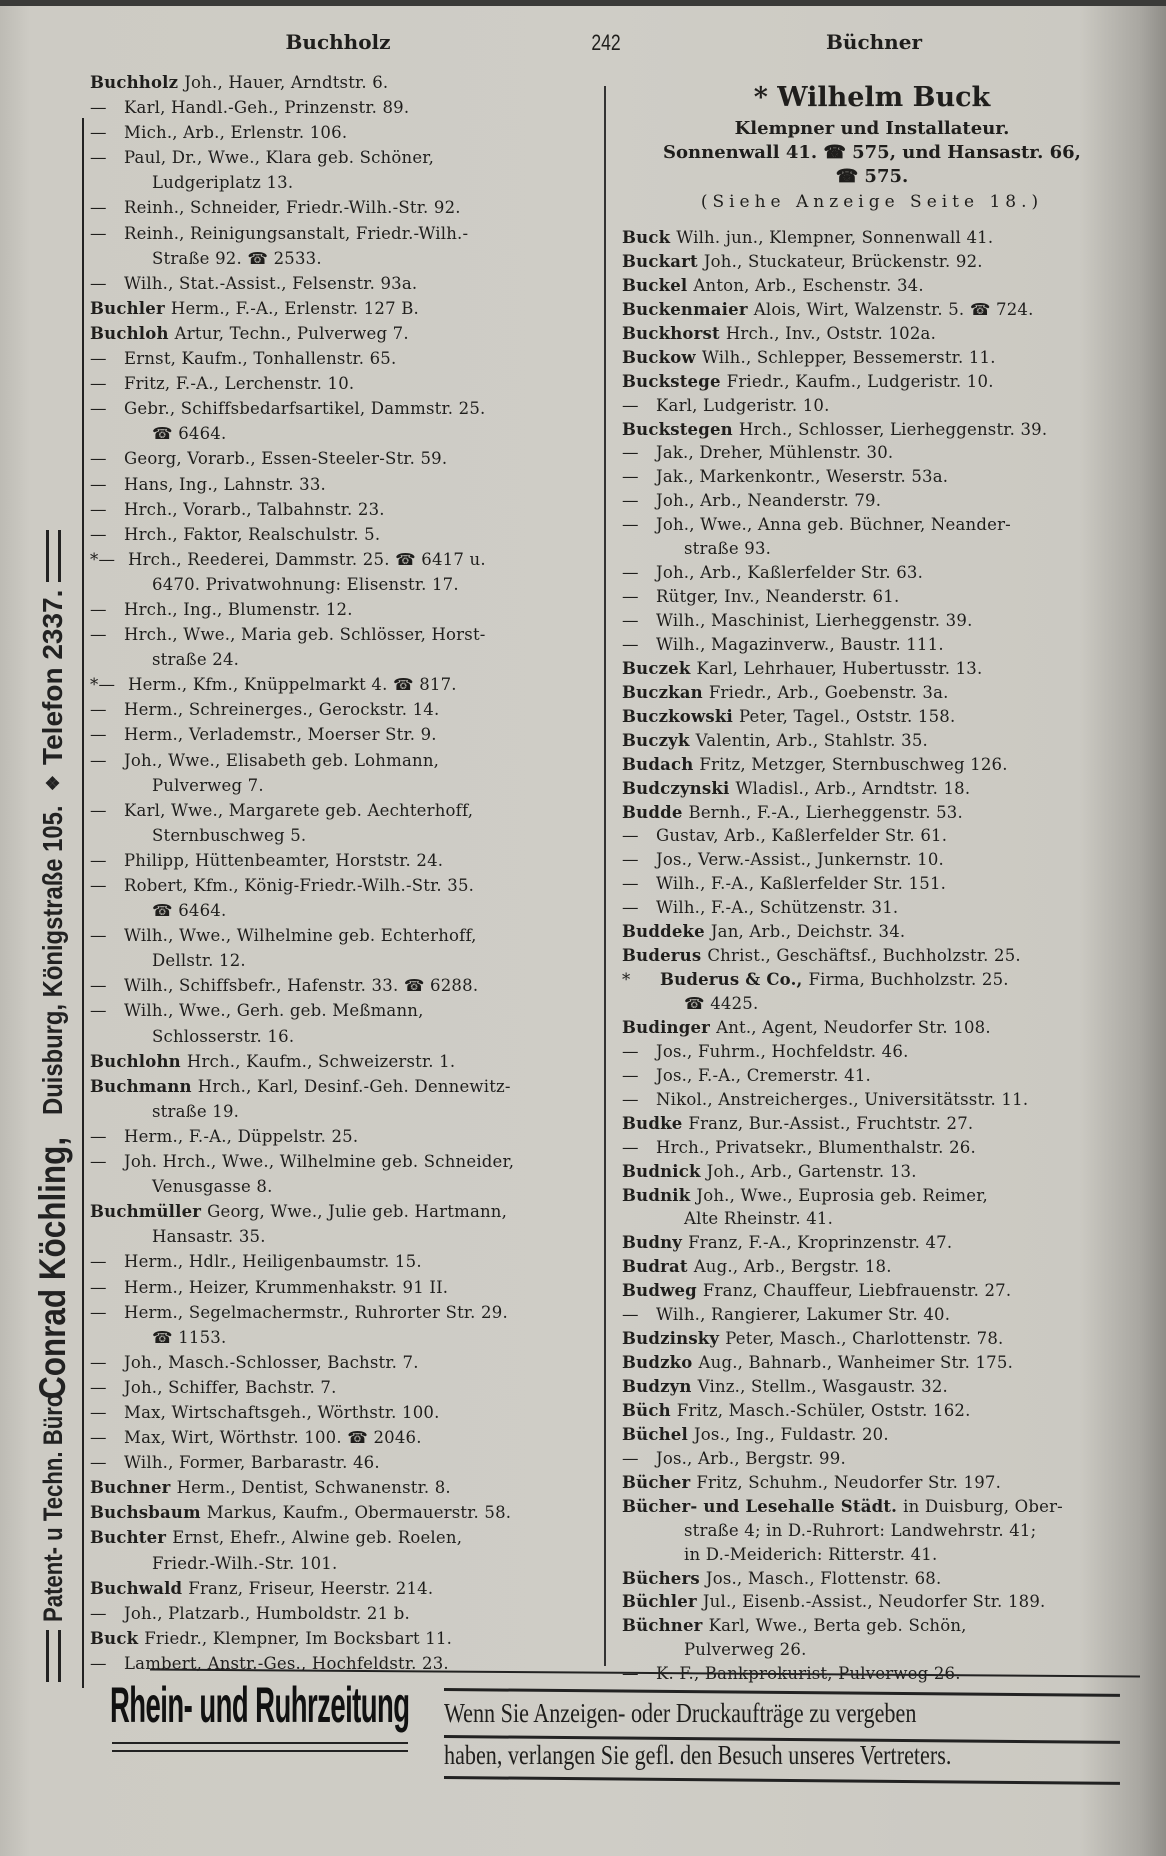 This screenshot has height=1856, width=1166. What do you see at coordinates (848, 357) in the screenshot?
I see `entry-details: Wilh., Schlepper, Bessemerstr. 11.` at bounding box center [848, 357].